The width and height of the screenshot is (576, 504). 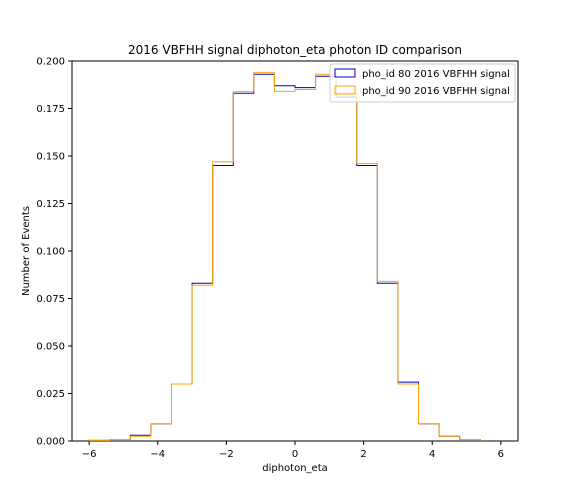 What do you see at coordinates (26, 251) in the screenshot?
I see `y-axis-label: Number of Events` at bounding box center [26, 251].